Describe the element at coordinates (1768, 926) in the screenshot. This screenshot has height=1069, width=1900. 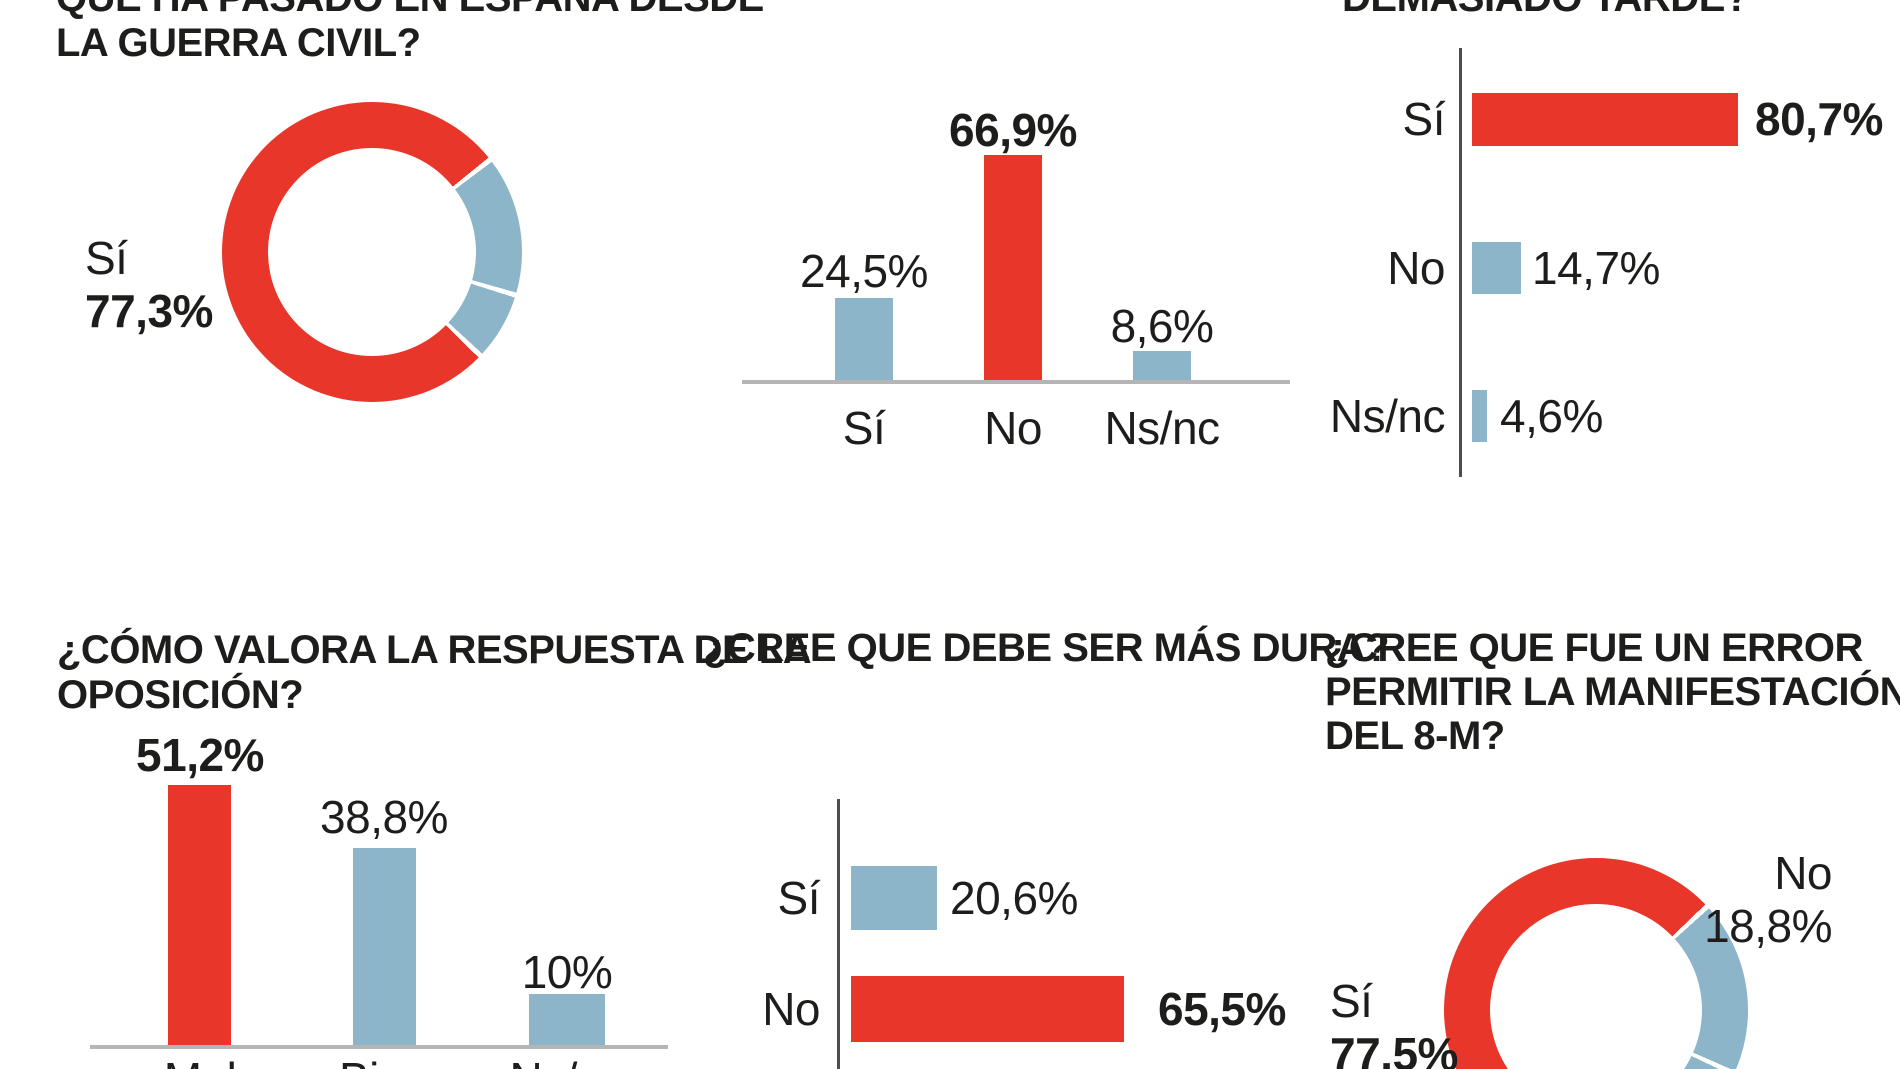
I see `segment-value: 18,8%` at that location.